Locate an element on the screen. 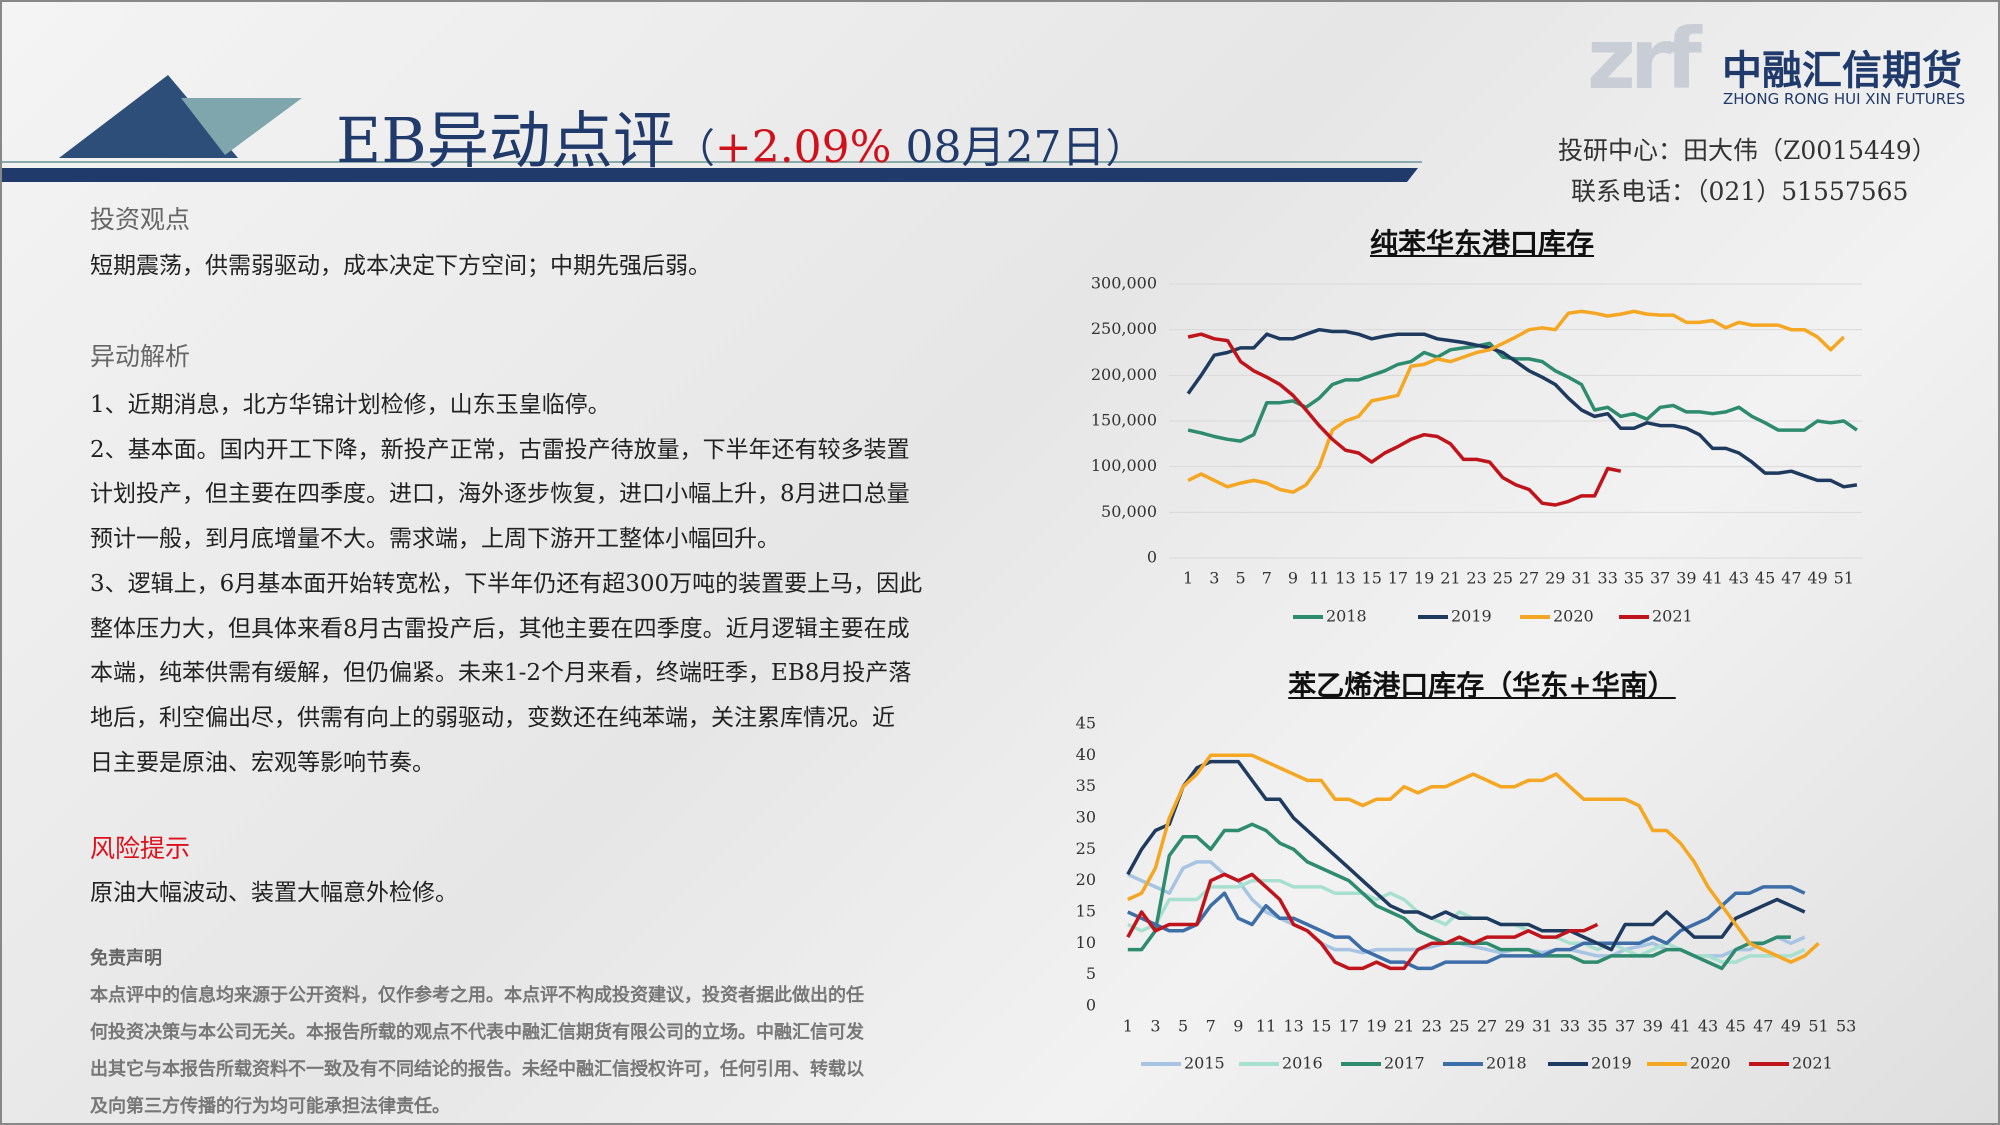 The image size is (2000, 1125). x-tick-label: 53 is located at coordinates (1846, 1026).